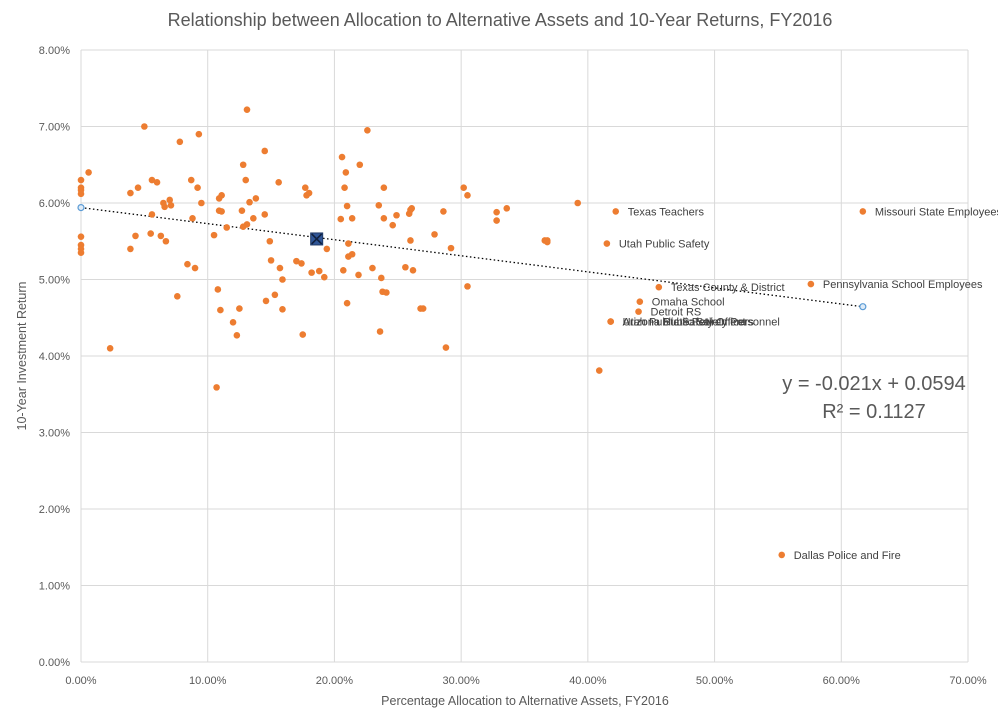  I want to click on y-tick-label: 0.00%, so click(54, 663).